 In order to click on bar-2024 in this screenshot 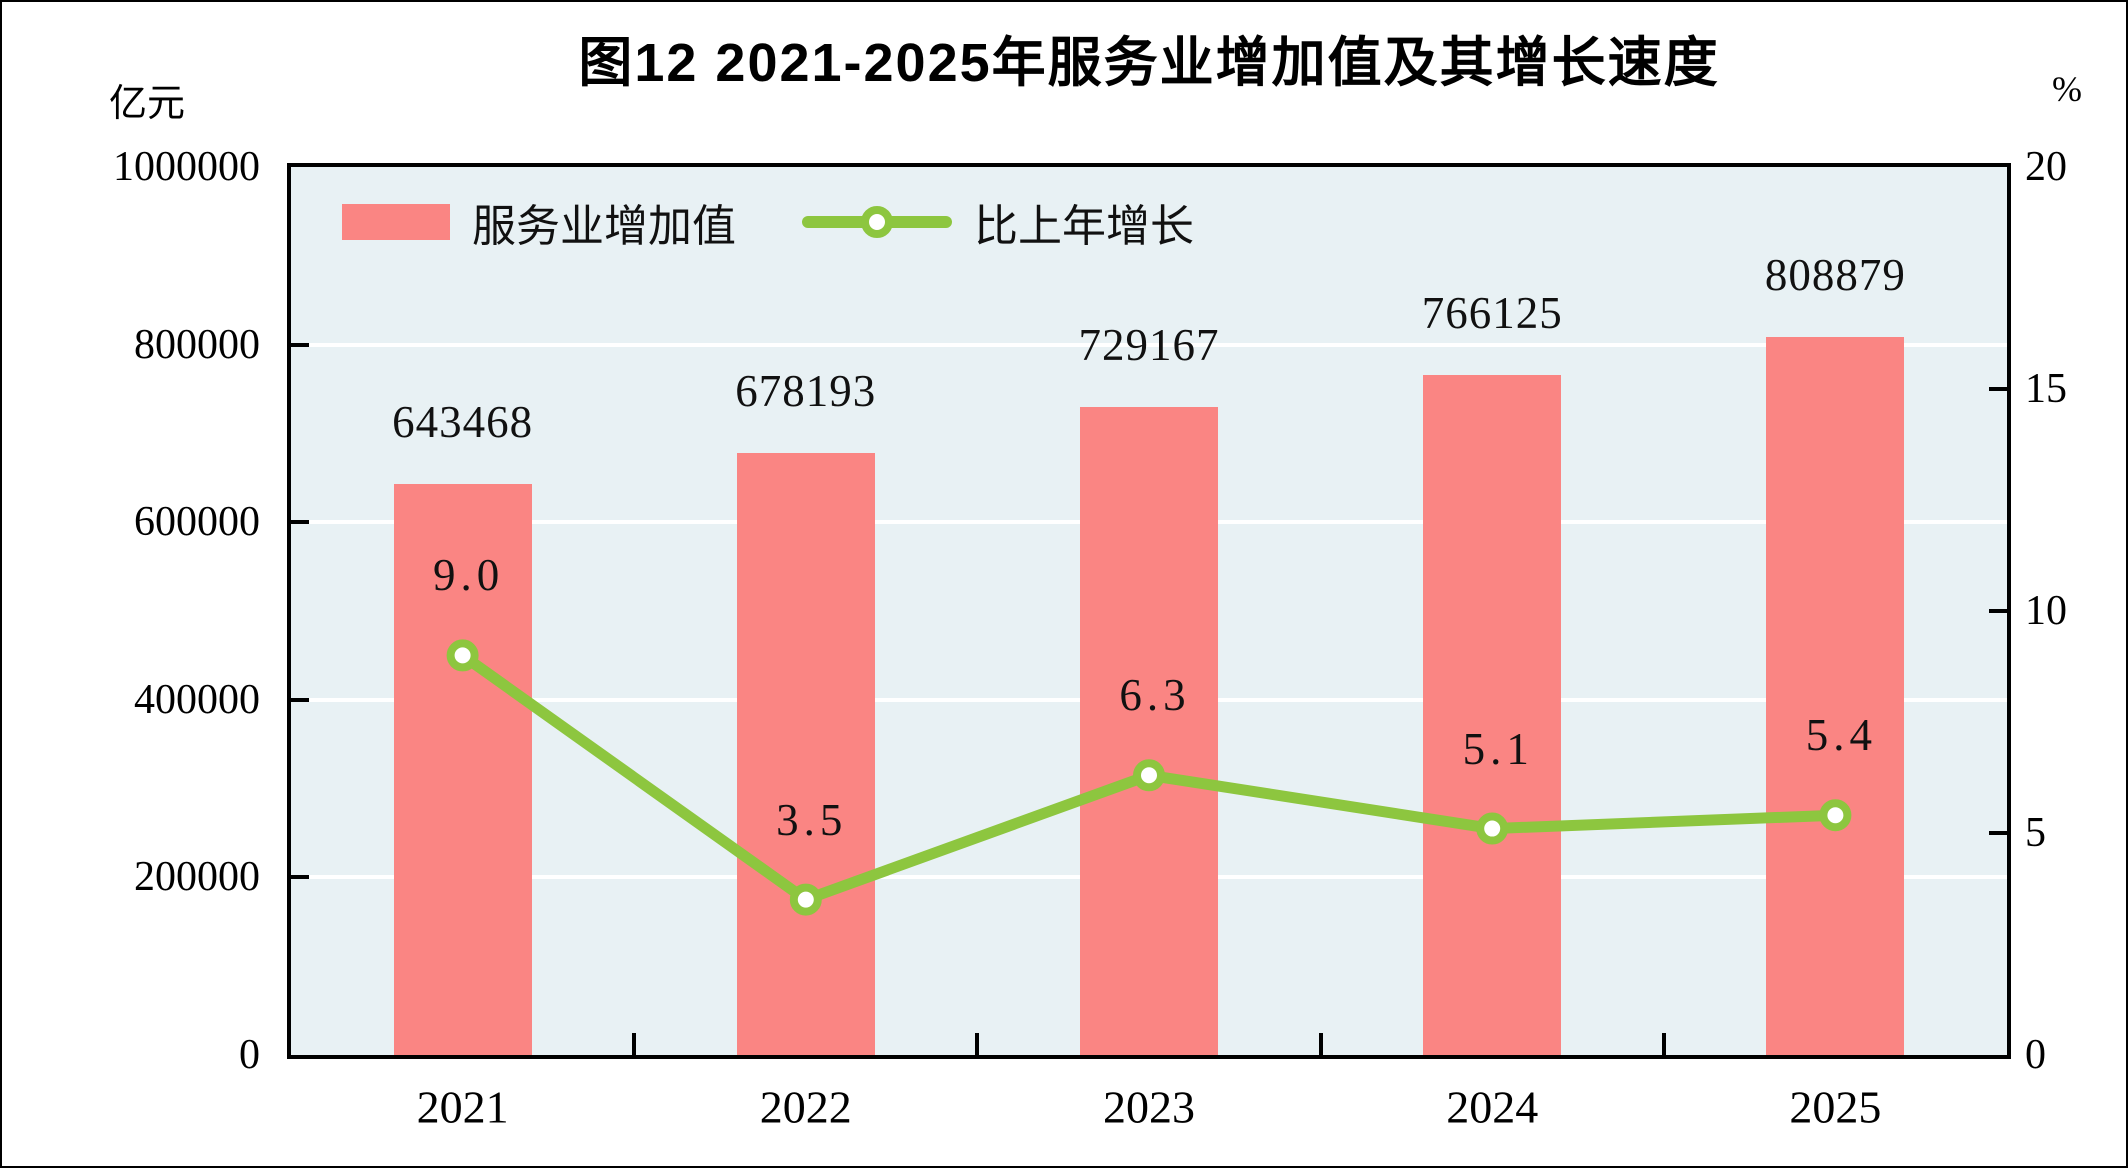, I will do `click(1492, 714)`.